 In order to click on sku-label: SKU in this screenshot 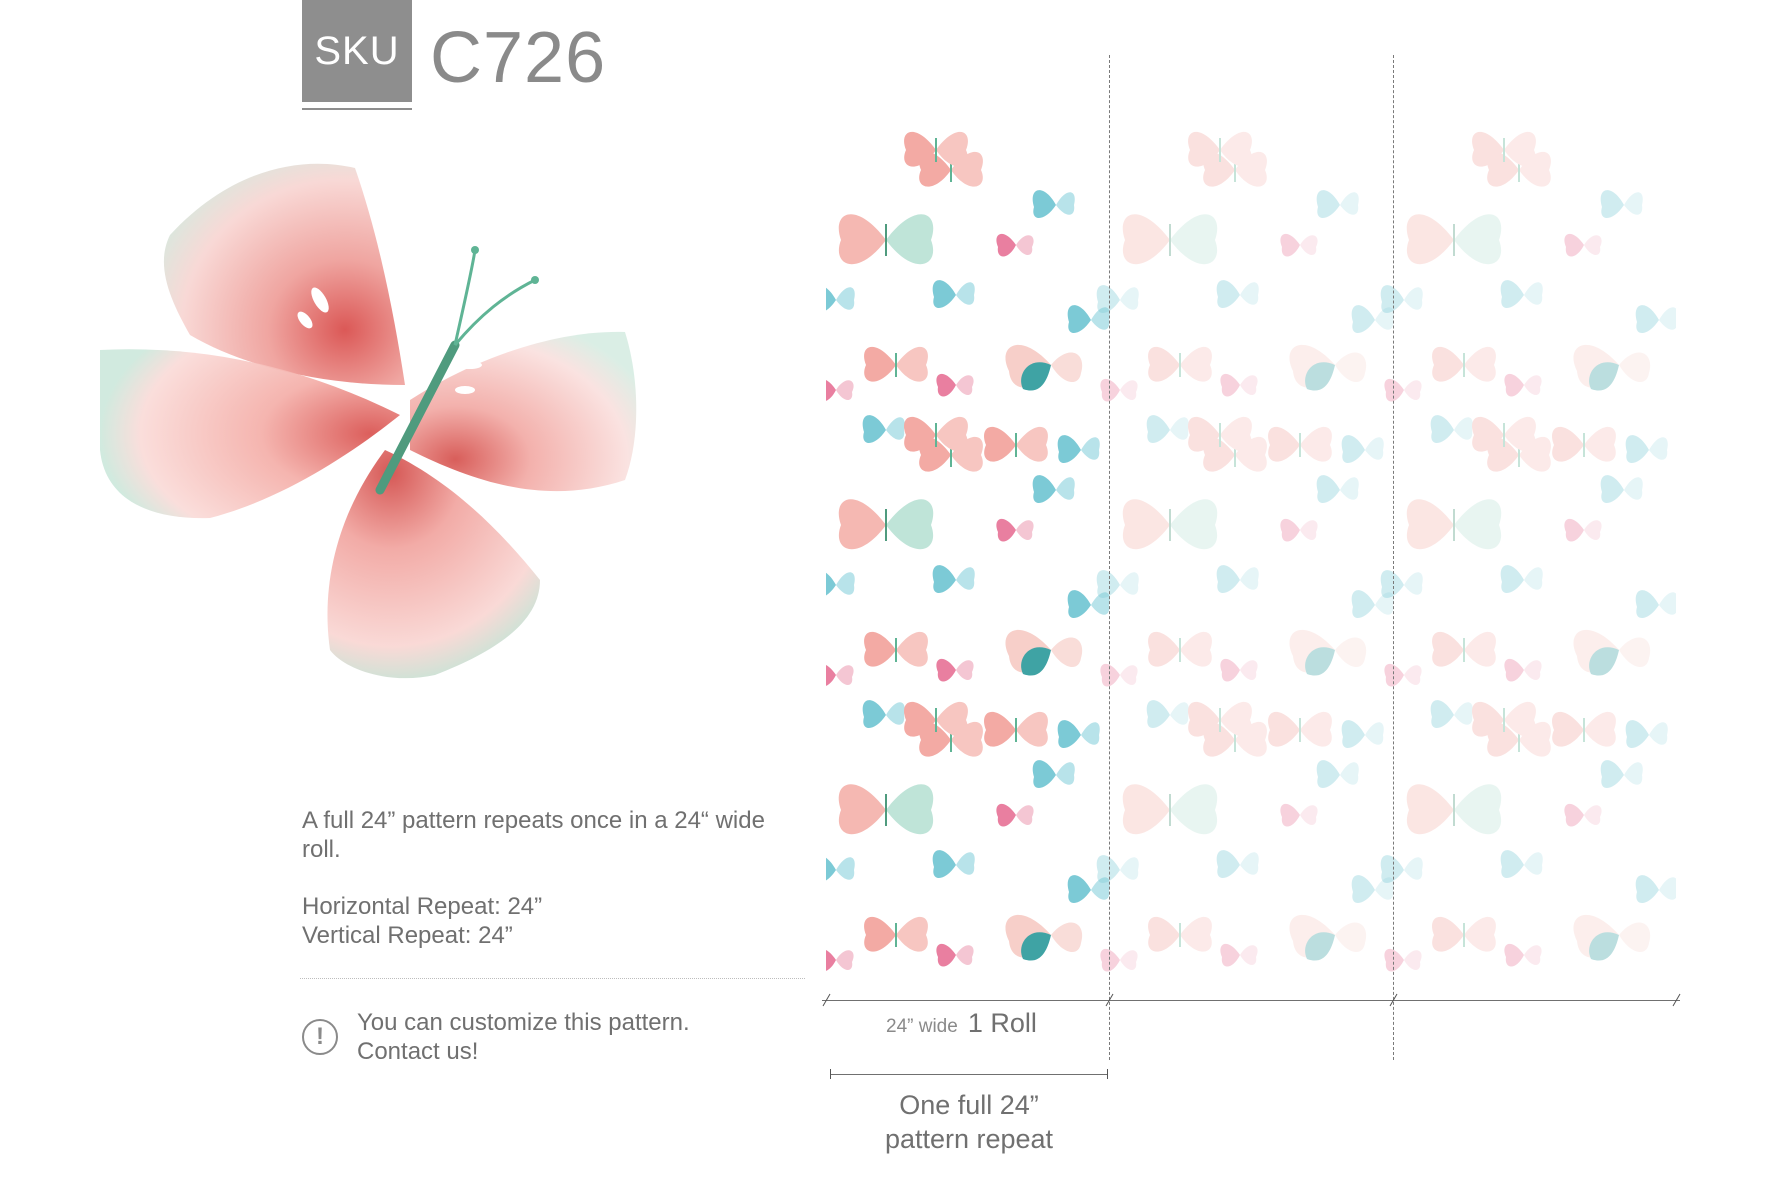, I will do `click(357, 50)`.